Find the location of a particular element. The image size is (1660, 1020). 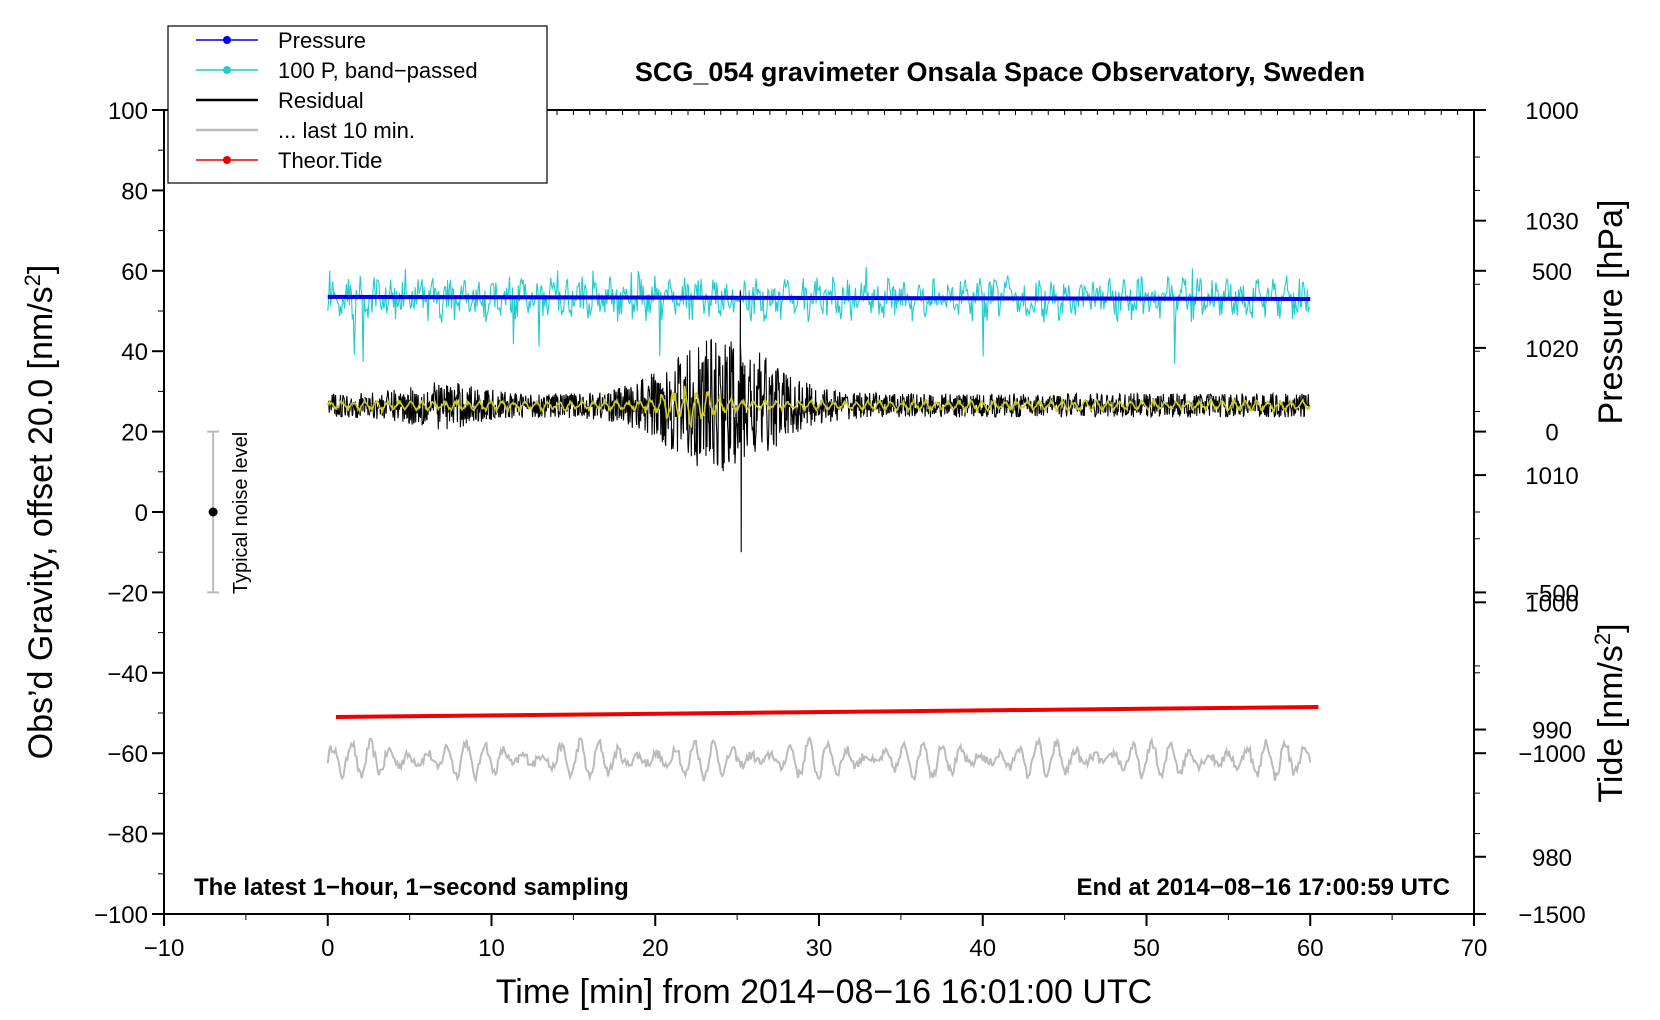

x-tick-label: 30 is located at coordinates (819, 948).